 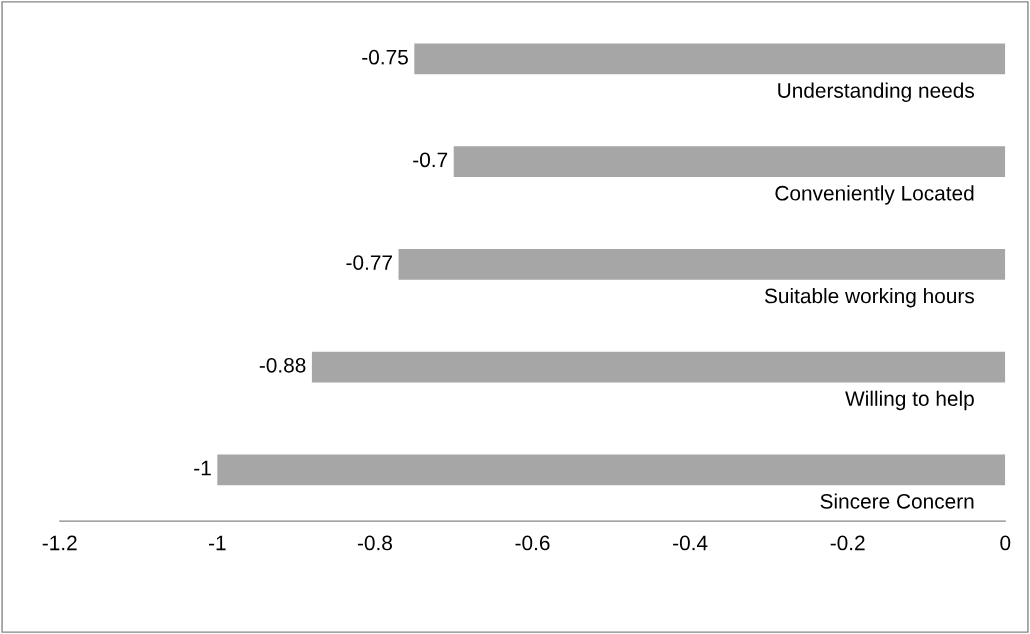 What do you see at coordinates (874, 195) in the screenshot?
I see `y-tick-label: Conveniently Located` at bounding box center [874, 195].